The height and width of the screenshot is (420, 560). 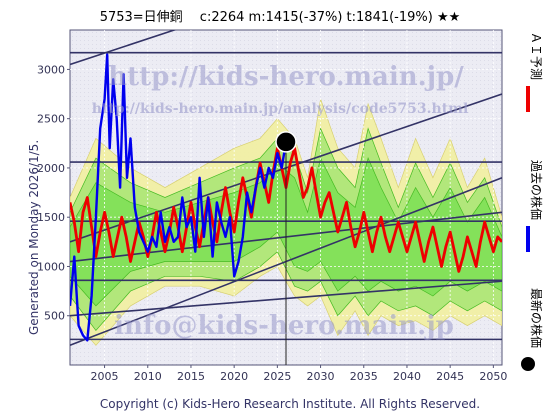 What do you see at coordinates (51, 266) in the screenshot?
I see `y-tick-label: 1000` at bounding box center [51, 266].